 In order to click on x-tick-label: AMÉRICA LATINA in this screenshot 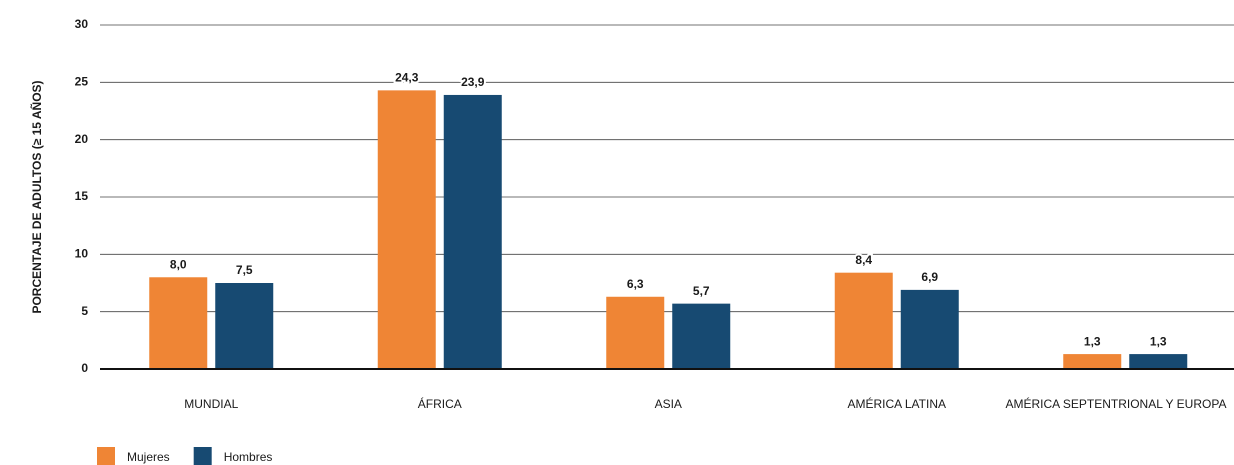, I will do `click(897, 403)`.